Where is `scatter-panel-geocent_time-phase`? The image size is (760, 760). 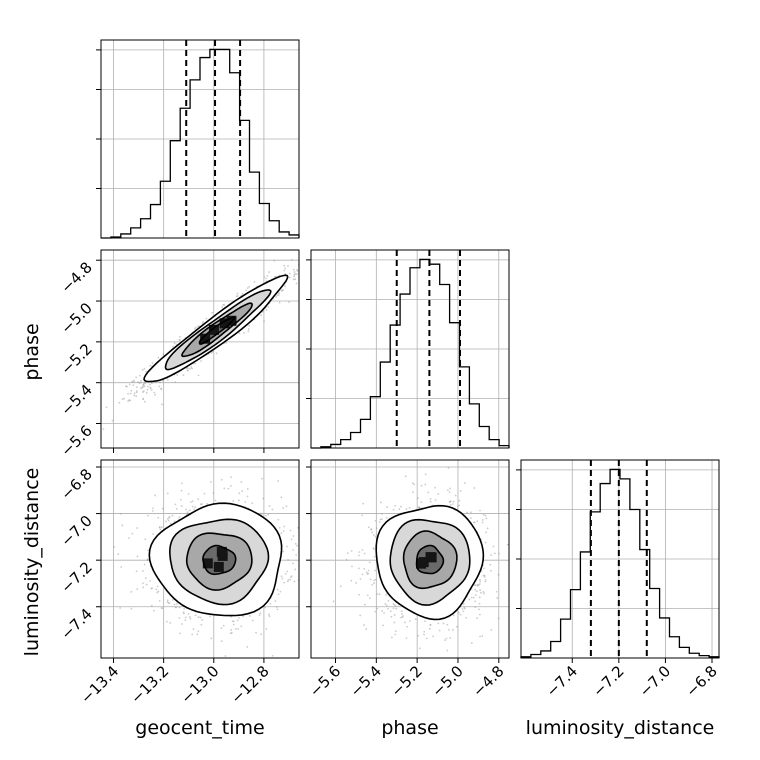
scatter-panel-geocent_time-phase is located at coordinates (202, 349).